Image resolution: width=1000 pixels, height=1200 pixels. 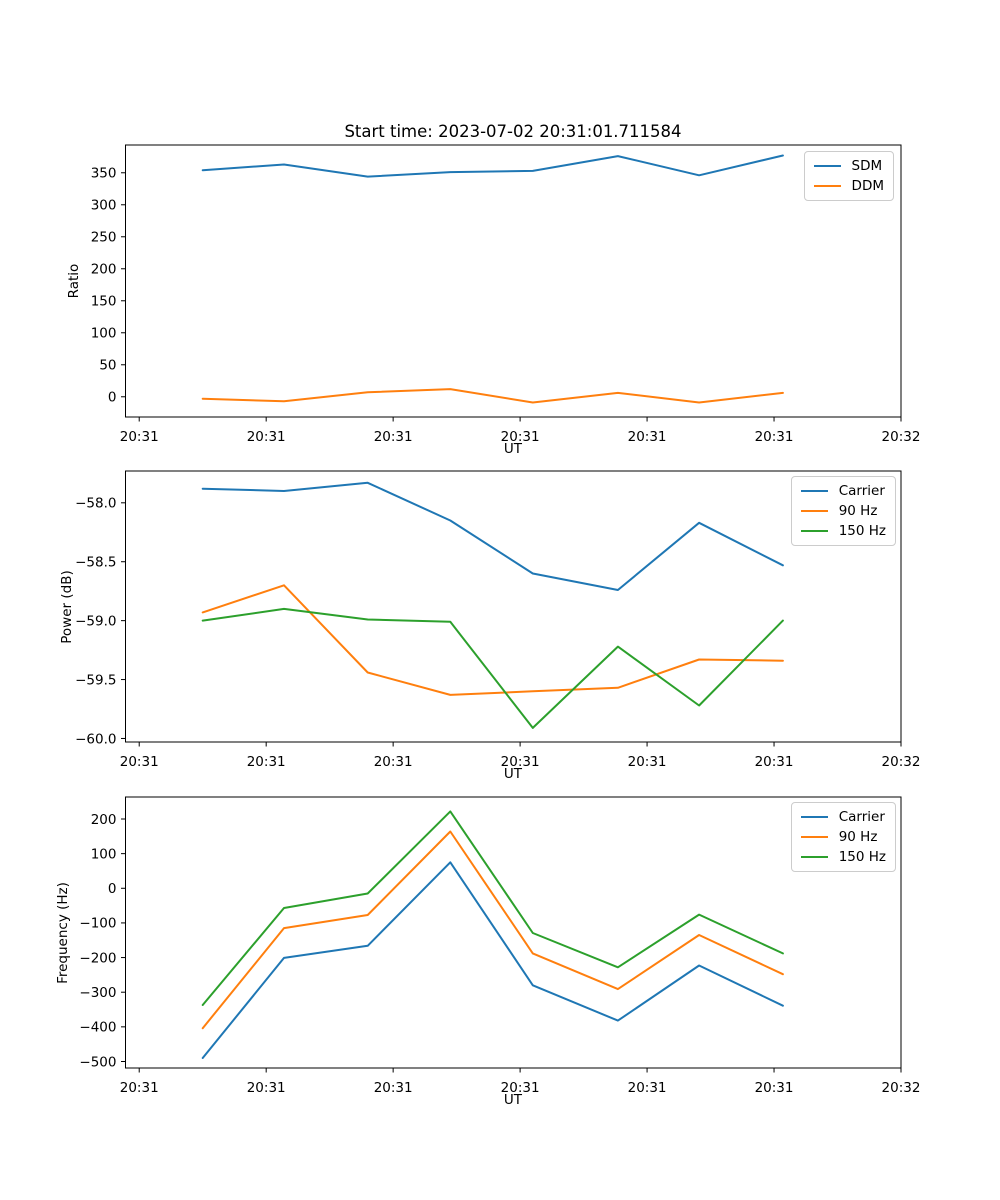 What do you see at coordinates (97, 924) in the screenshot?
I see `y-tick-label: −100` at bounding box center [97, 924].